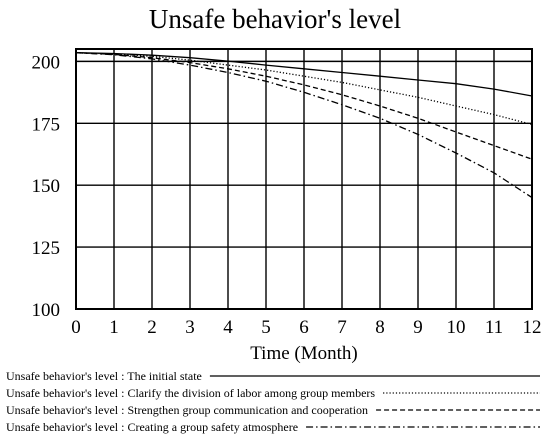  I want to click on y-tick-label: 150, so click(46, 186).